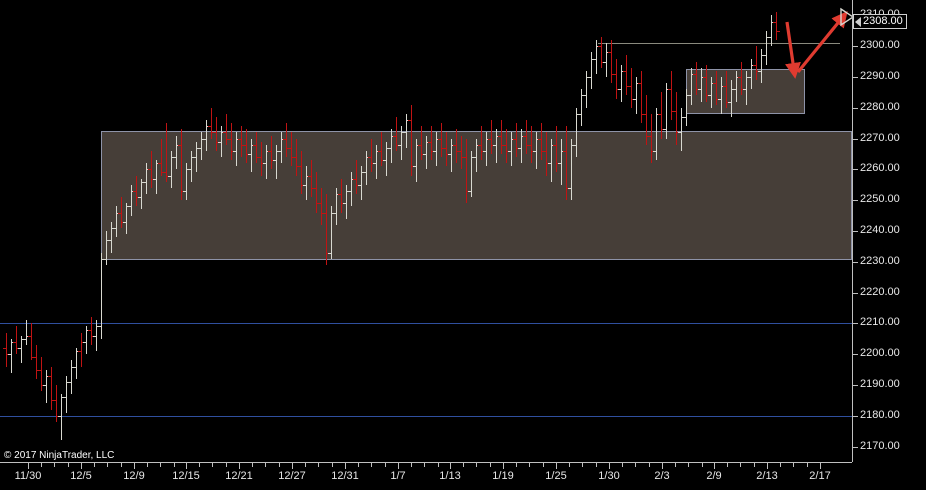 This screenshot has height=490, width=926. Describe the element at coordinates (345, 476) in the screenshot. I see `time-tick-label: 12/31` at that location.